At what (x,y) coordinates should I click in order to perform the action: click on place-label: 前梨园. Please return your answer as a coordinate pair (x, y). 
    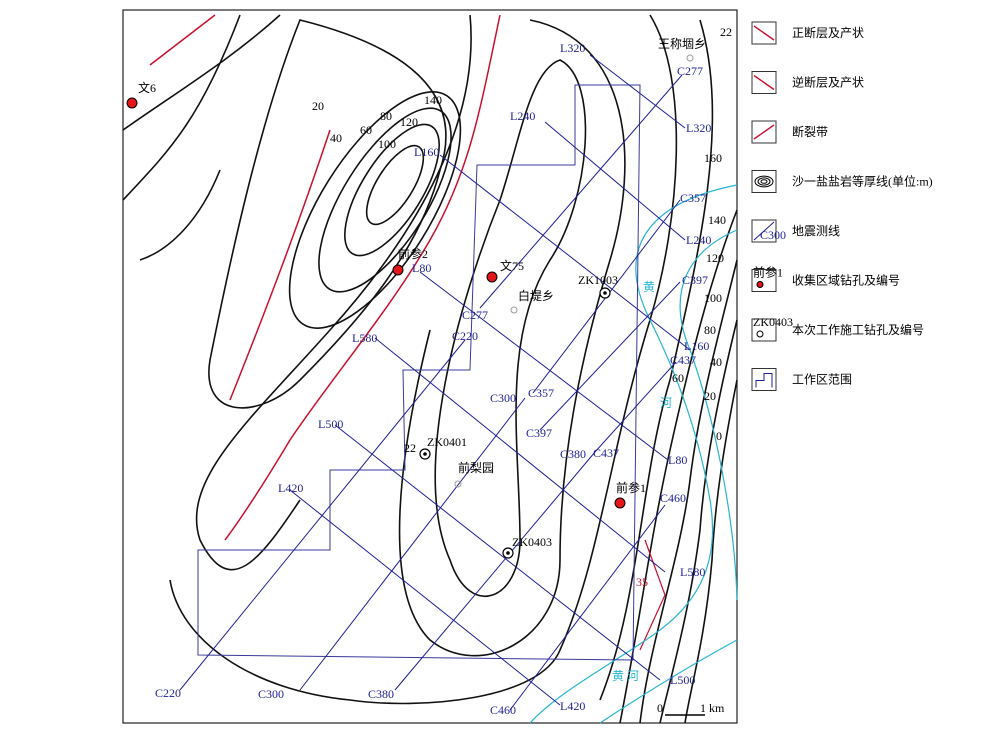
    Looking at the image, I should click on (476, 467).